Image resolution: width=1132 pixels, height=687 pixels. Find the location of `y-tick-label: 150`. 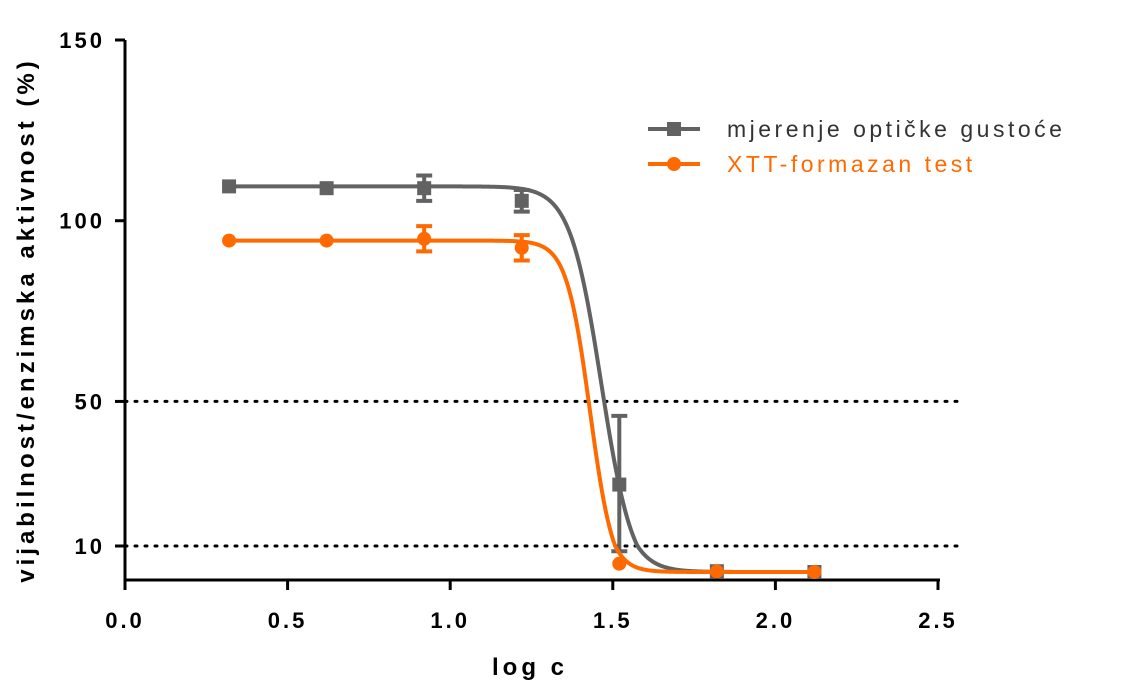

y-tick-label: 150 is located at coordinates (82, 40).